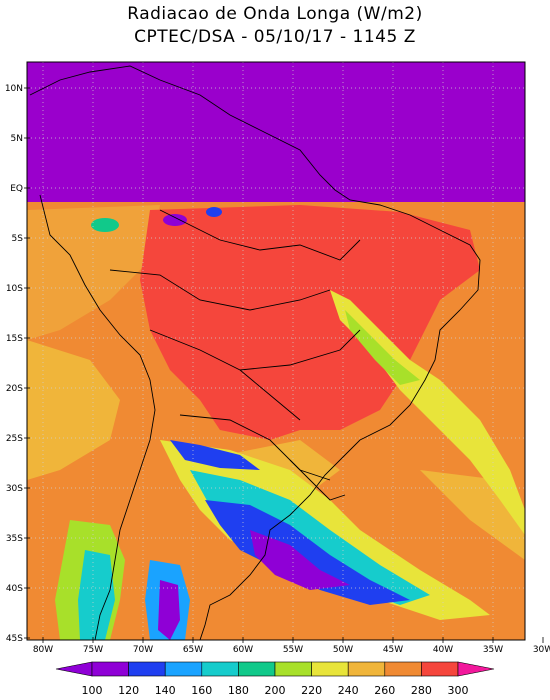 The image size is (550, 700). Describe the element at coordinates (74, 669) in the screenshot. I see `colorbar-low-arrow` at that location.